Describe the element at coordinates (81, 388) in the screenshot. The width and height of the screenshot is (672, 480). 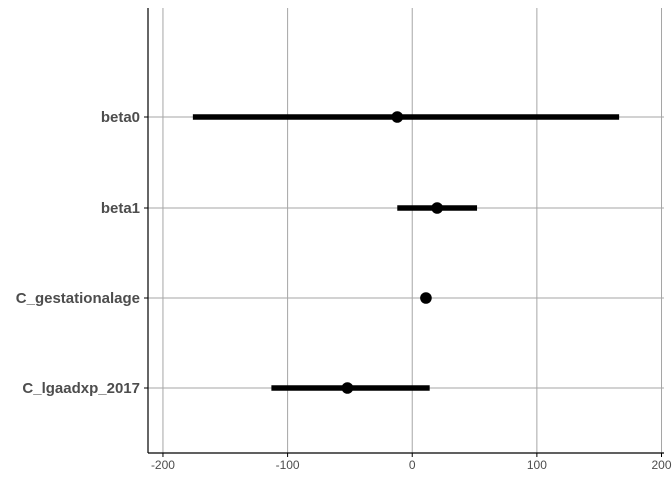
I see `y-tick-label: C_lgaadxp_2017` at that location.